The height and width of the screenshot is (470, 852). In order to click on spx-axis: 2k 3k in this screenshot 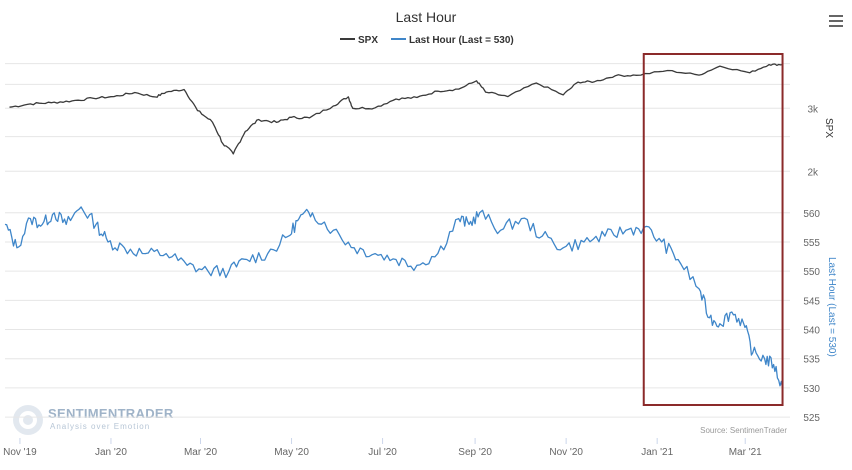, I will do `click(813, 141)`.